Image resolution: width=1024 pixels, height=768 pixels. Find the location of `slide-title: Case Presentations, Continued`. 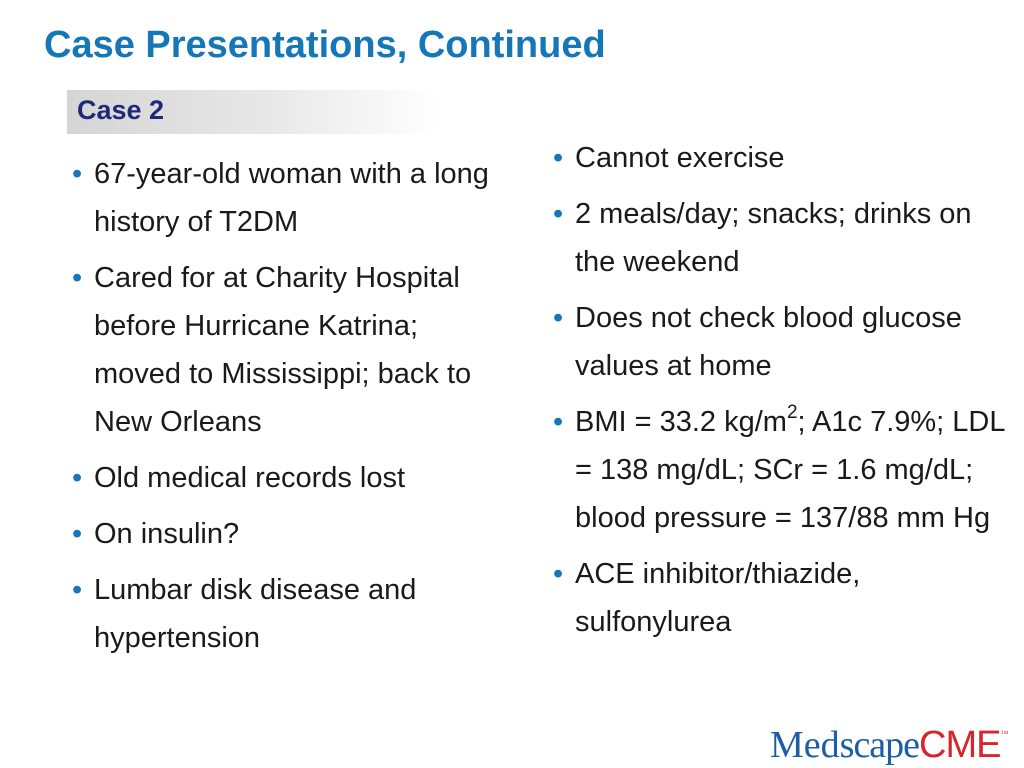

slide-title: Case Presentations, Continued is located at coordinates (325, 45).